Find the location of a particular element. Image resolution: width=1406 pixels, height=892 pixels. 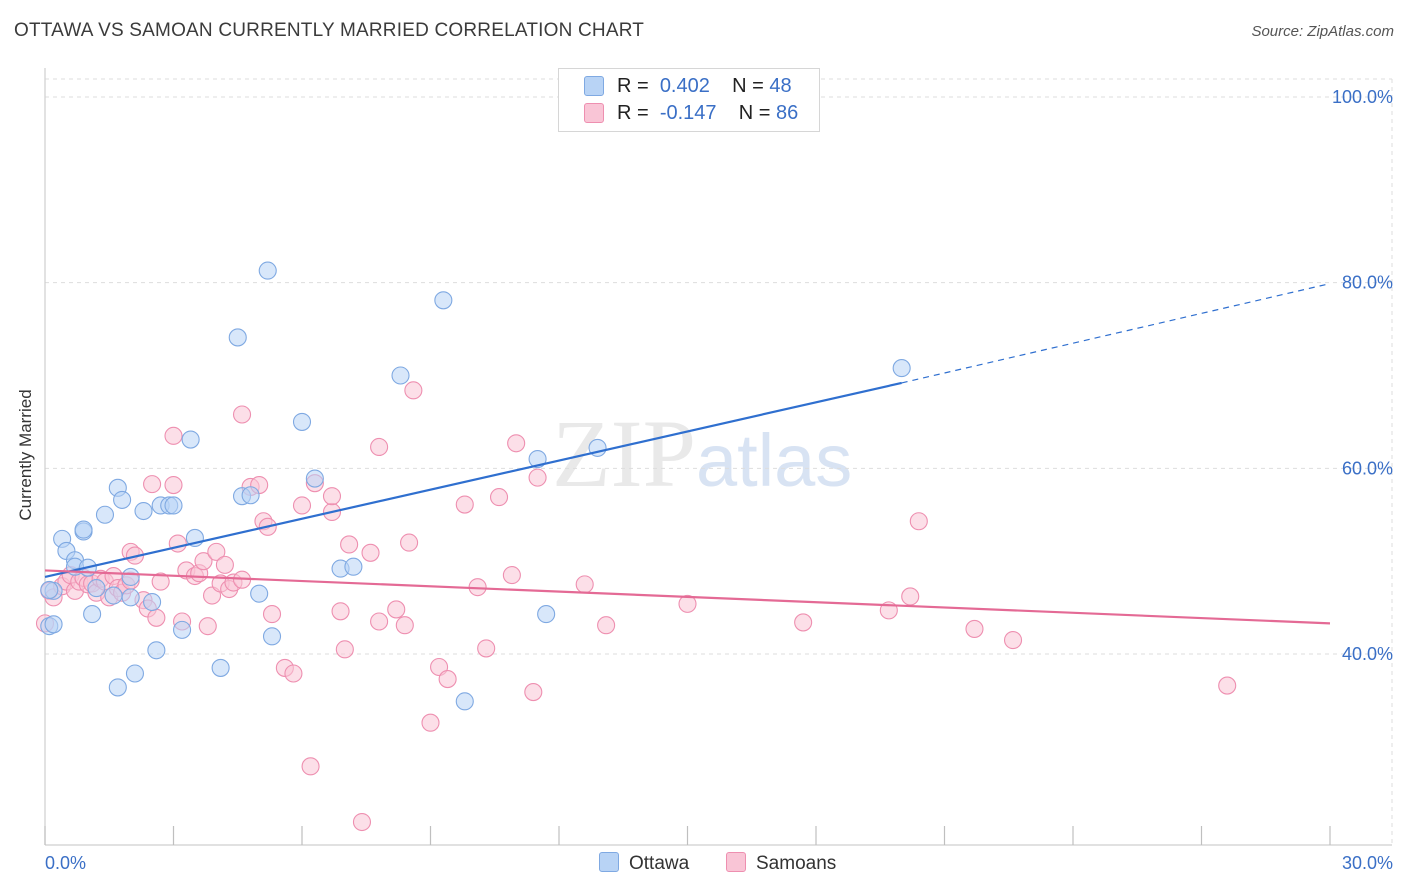

y-tick-label: 60.0% is located at coordinates (1367, 468).